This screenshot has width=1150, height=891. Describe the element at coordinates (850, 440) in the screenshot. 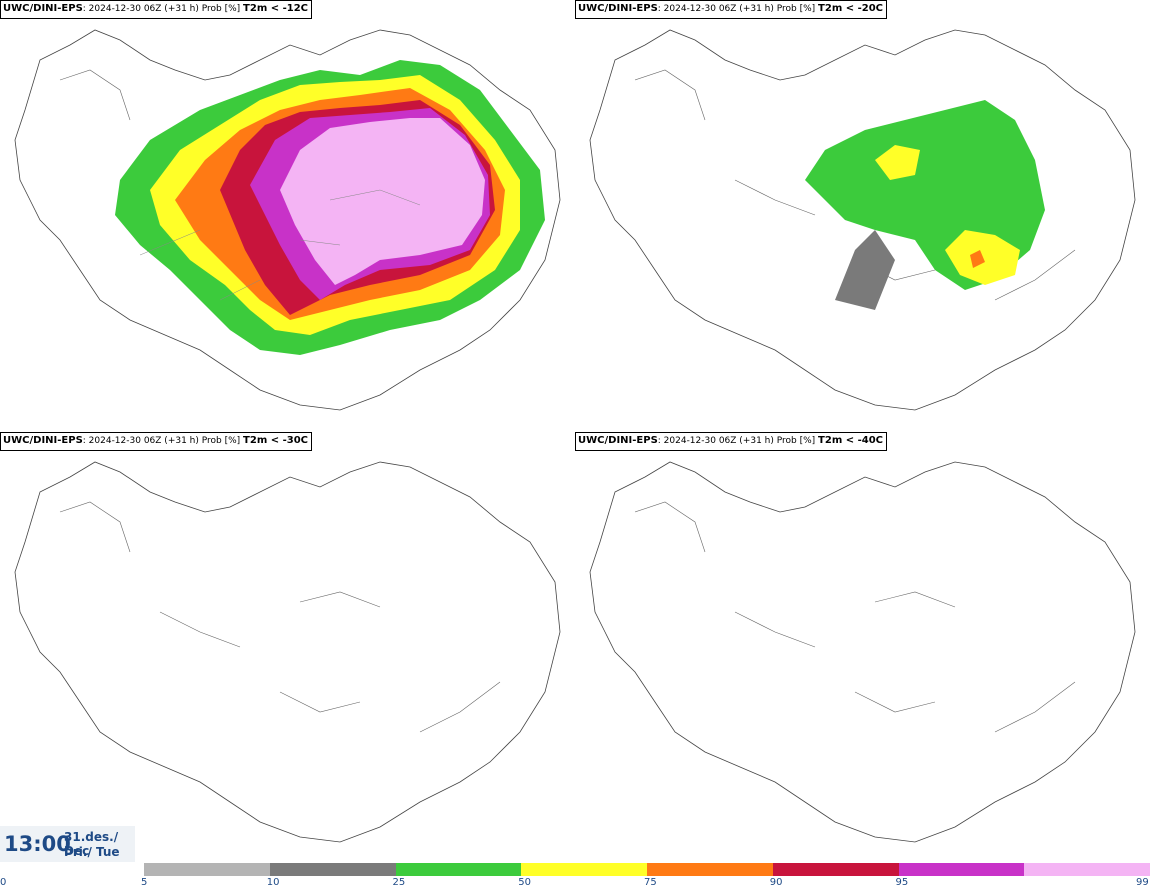

I see `variable-label: T2m < -40C` at that location.